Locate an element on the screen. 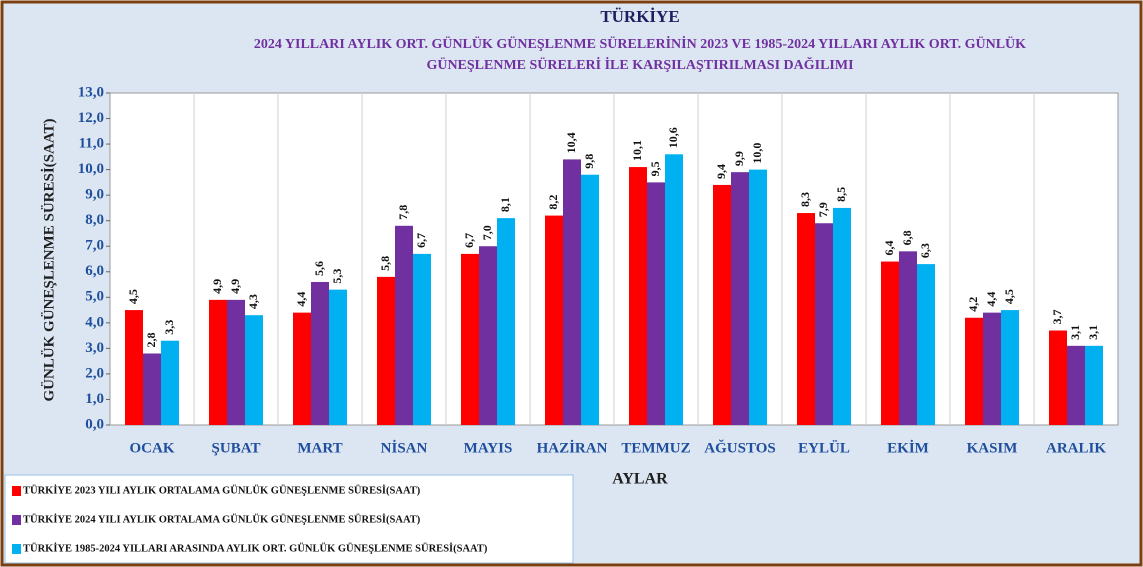 The width and height of the screenshot is (1143, 567). y-tick-label: 6,0 is located at coordinates (94, 271).